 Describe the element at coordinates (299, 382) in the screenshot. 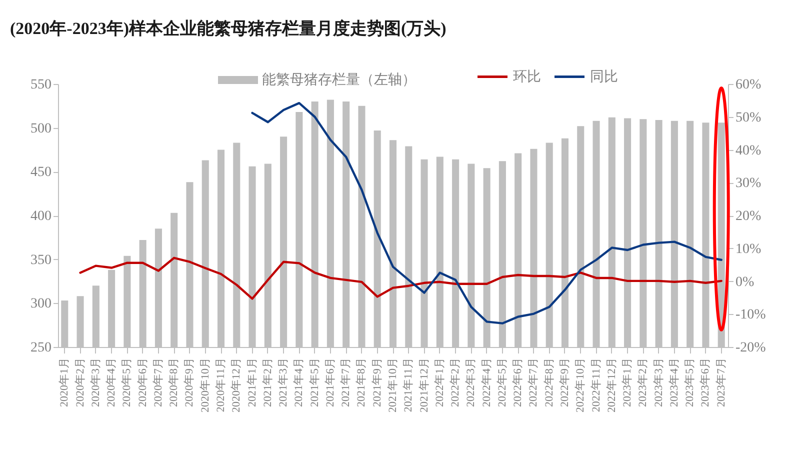

I see `x-tick-label: 2021年4月` at that location.